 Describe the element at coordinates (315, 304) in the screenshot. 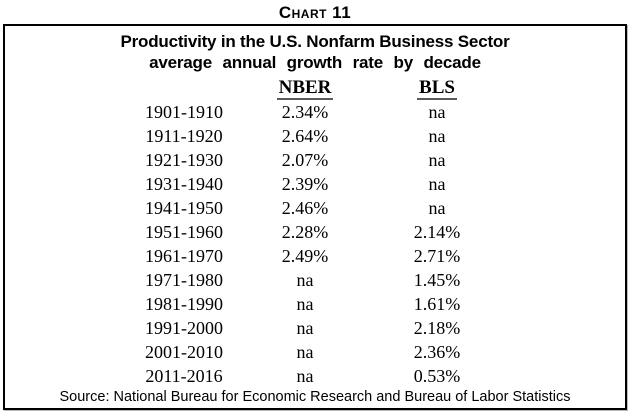

I see `table-row: 1981-1990 na 1.61%` at that location.